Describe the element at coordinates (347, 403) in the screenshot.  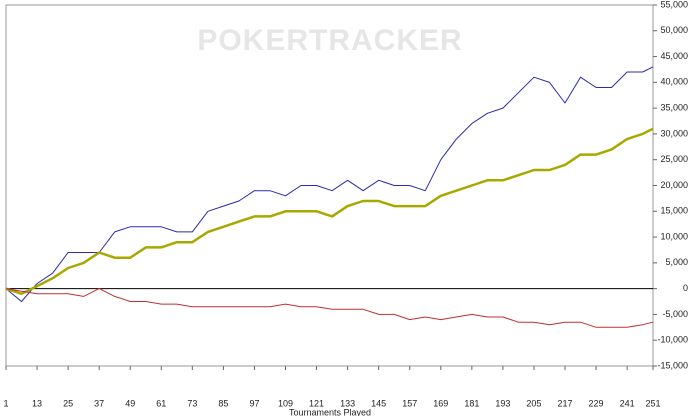
I see `x-tick-label: 133` at that location.